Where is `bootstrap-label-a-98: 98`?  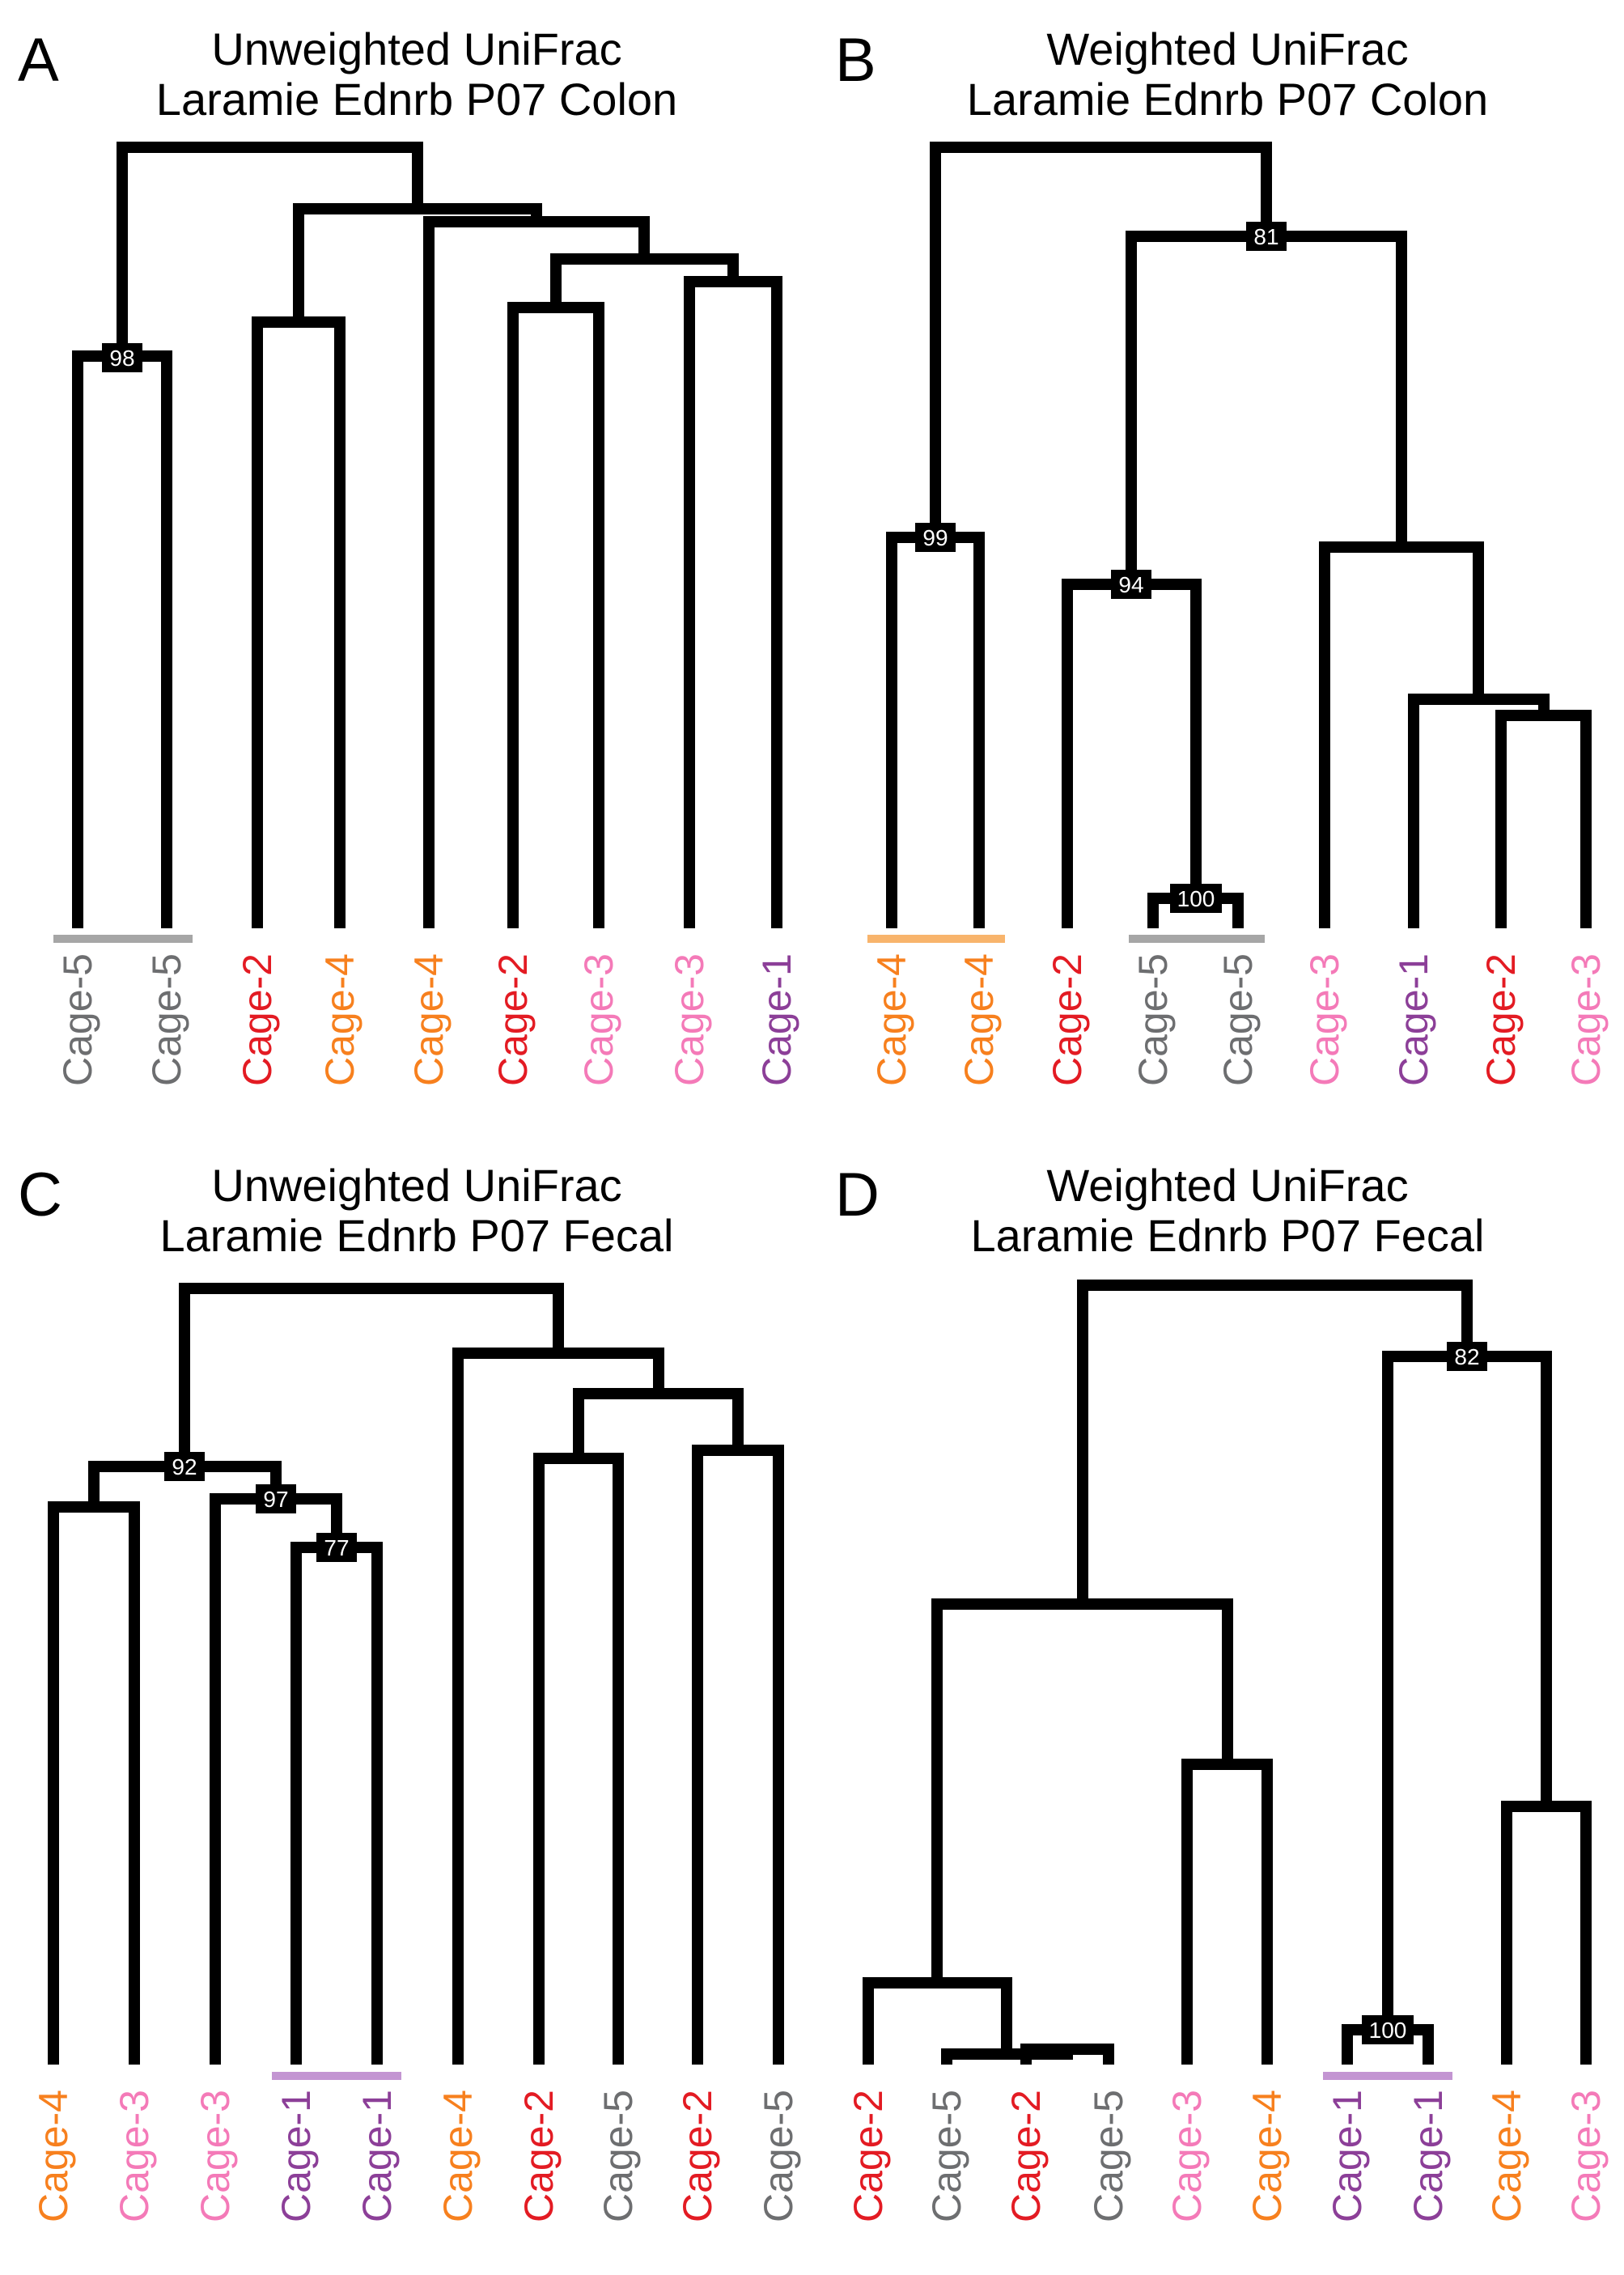
bootstrap-label-a-98: 98 is located at coordinates (122, 358).